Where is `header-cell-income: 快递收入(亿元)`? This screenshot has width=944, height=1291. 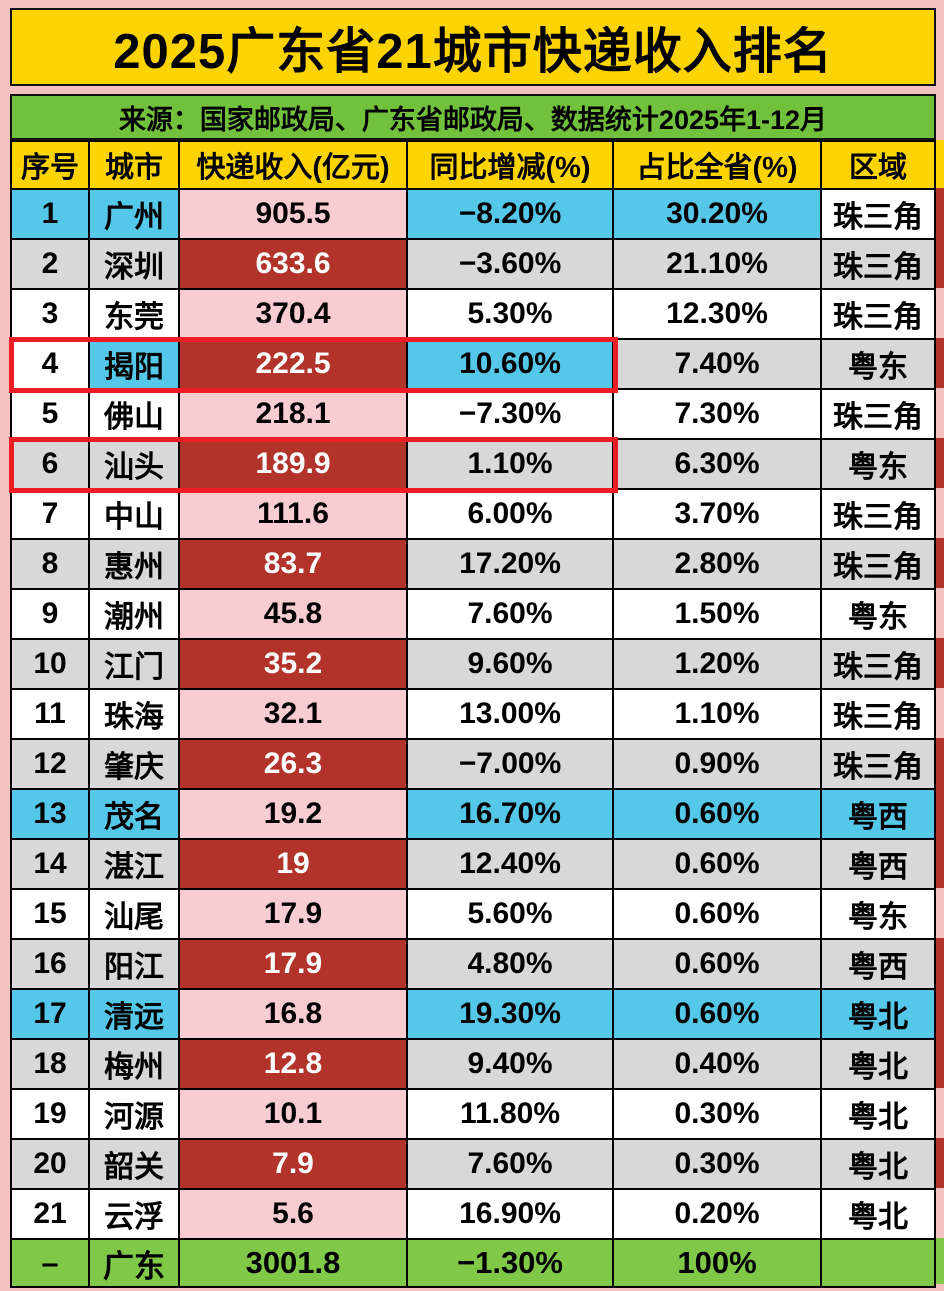
header-cell-income: 快递收入(亿元) is located at coordinates (294, 166).